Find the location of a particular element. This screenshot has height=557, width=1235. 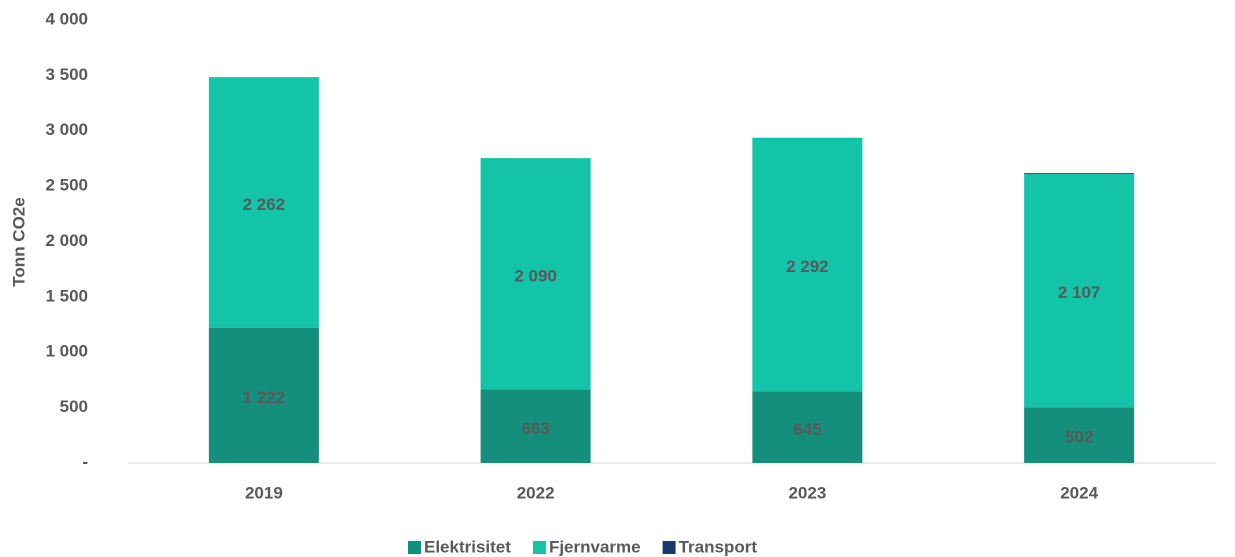

data-label: 2 107 is located at coordinates (1079, 292).